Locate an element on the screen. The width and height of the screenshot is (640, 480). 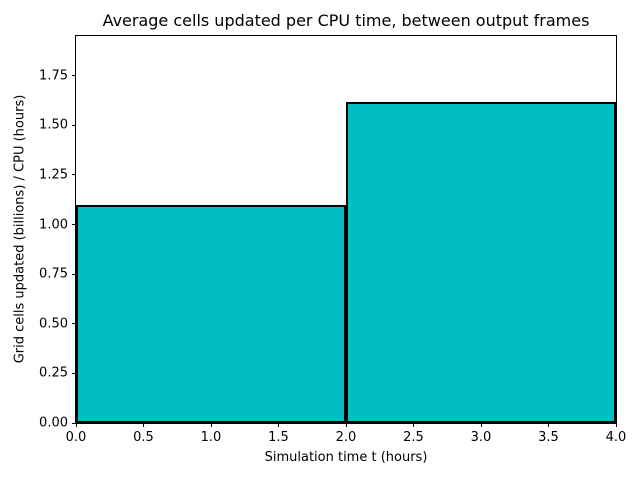
x-axis-label: Simulation time t (hours) is located at coordinates (346, 457).